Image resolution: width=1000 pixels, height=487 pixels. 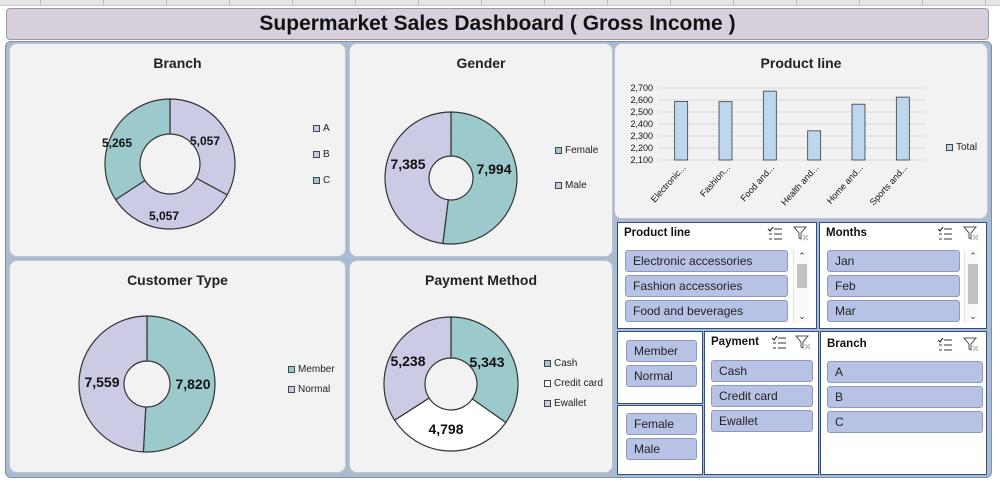 What do you see at coordinates (893, 286) in the screenshot?
I see `slicer-item-feb: Feb` at bounding box center [893, 286].